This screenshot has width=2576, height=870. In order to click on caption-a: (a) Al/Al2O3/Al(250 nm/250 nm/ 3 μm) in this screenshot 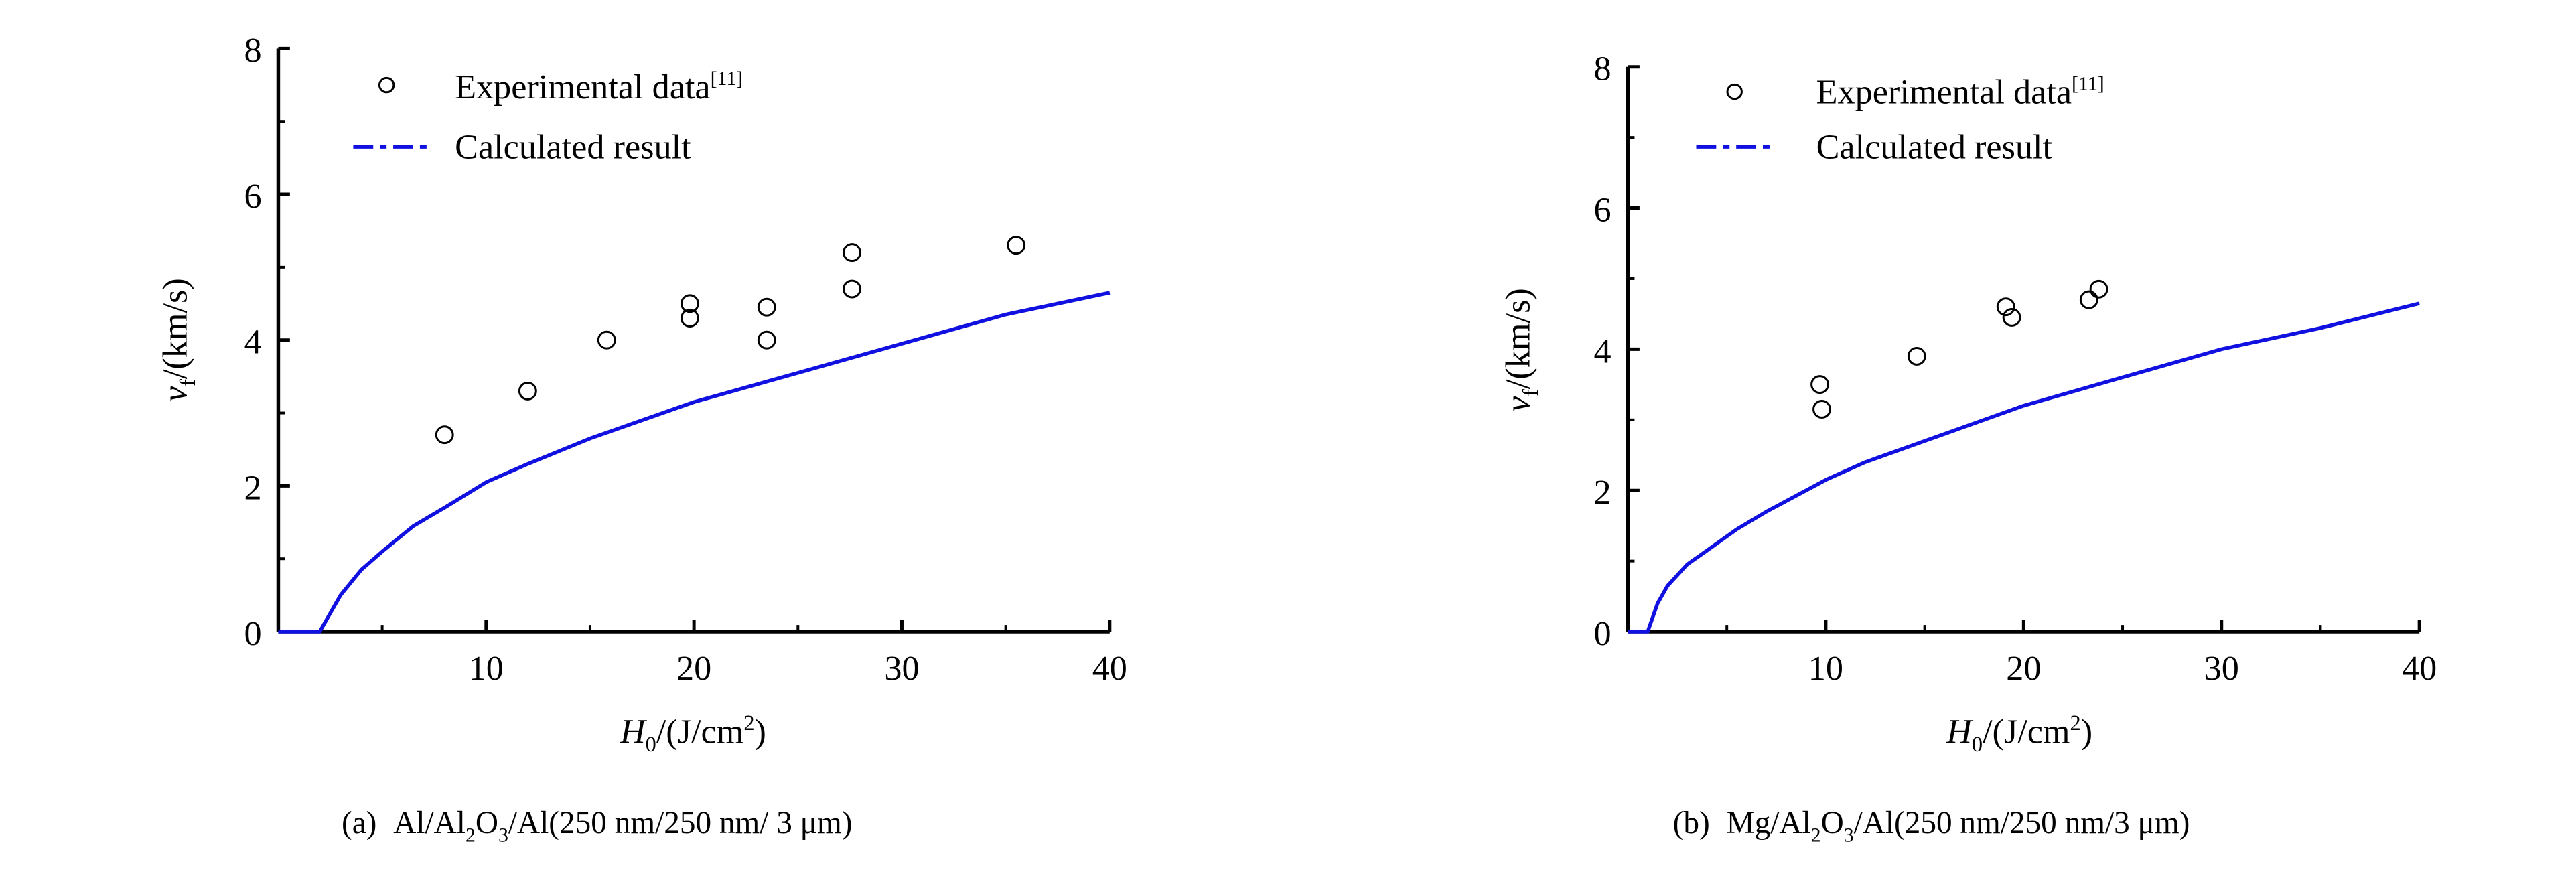, I will do `click(597, 826)`.